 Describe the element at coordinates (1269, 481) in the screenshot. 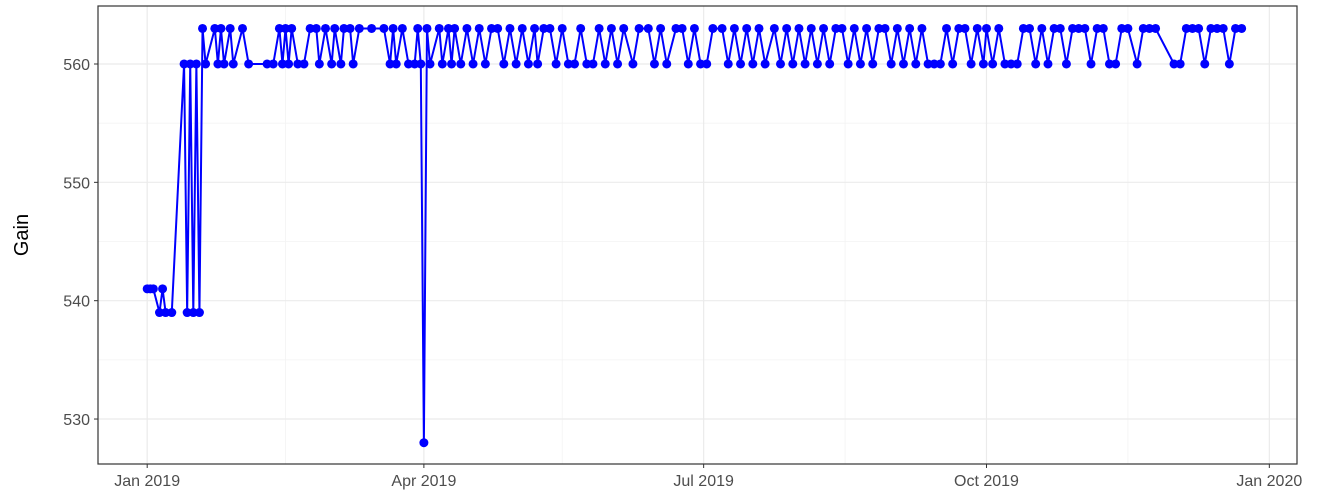

I see `x-tick-label: Jan 2020` at that location.